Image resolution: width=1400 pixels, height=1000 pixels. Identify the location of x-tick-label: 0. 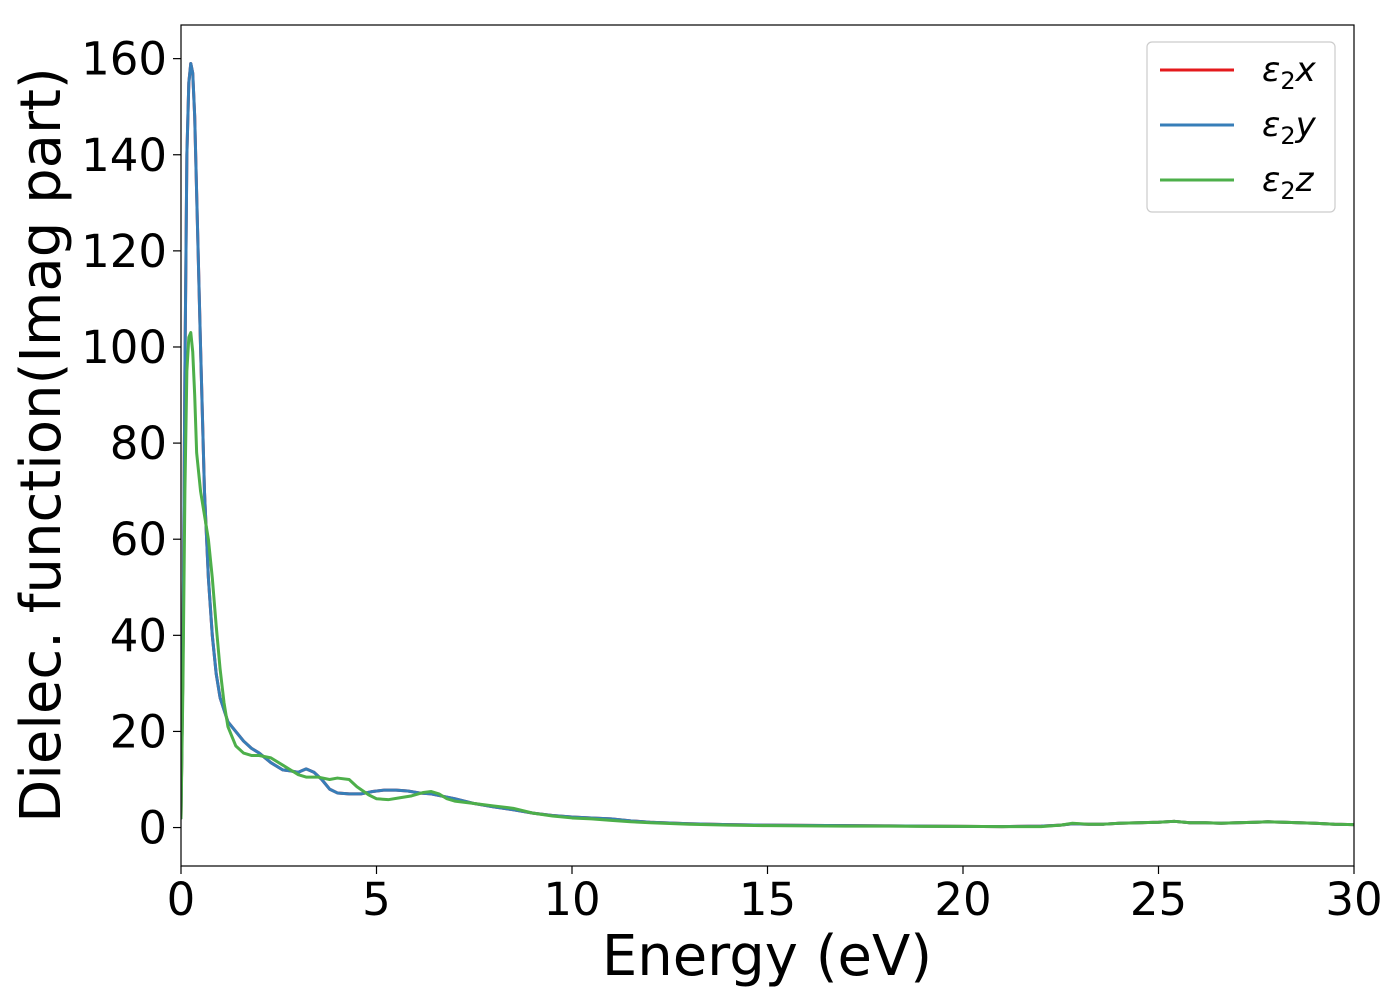
(181, 899).